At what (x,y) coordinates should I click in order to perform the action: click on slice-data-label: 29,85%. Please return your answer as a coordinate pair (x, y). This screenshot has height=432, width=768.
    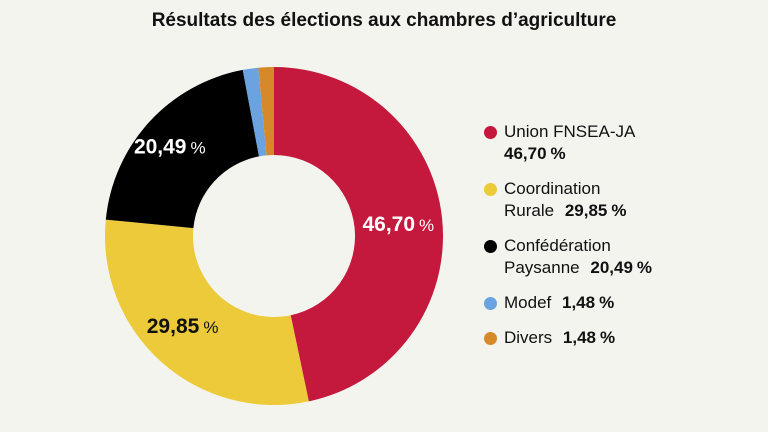
    Looking at the image, I should click on (183, 326).